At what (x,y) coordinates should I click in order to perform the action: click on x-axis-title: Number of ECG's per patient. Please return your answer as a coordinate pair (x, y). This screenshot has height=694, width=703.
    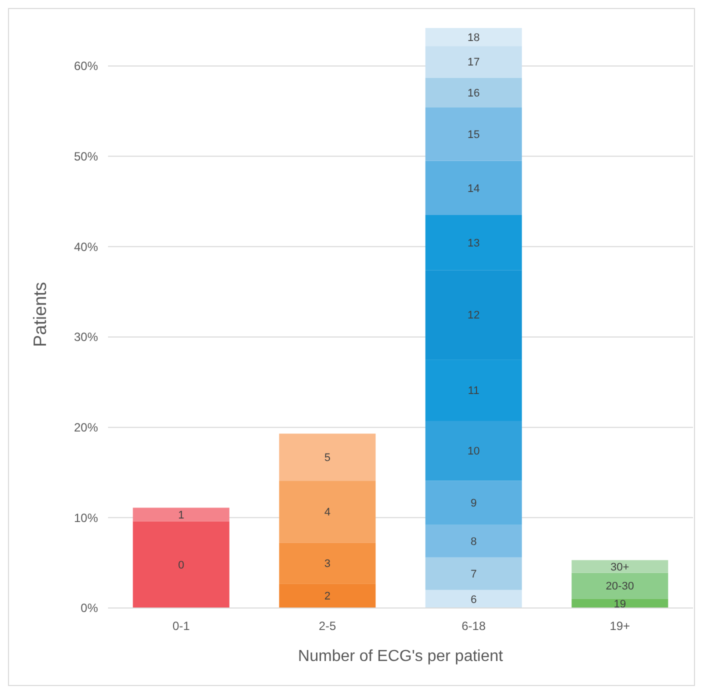
    Looking at the image, I should click on (401, 656).